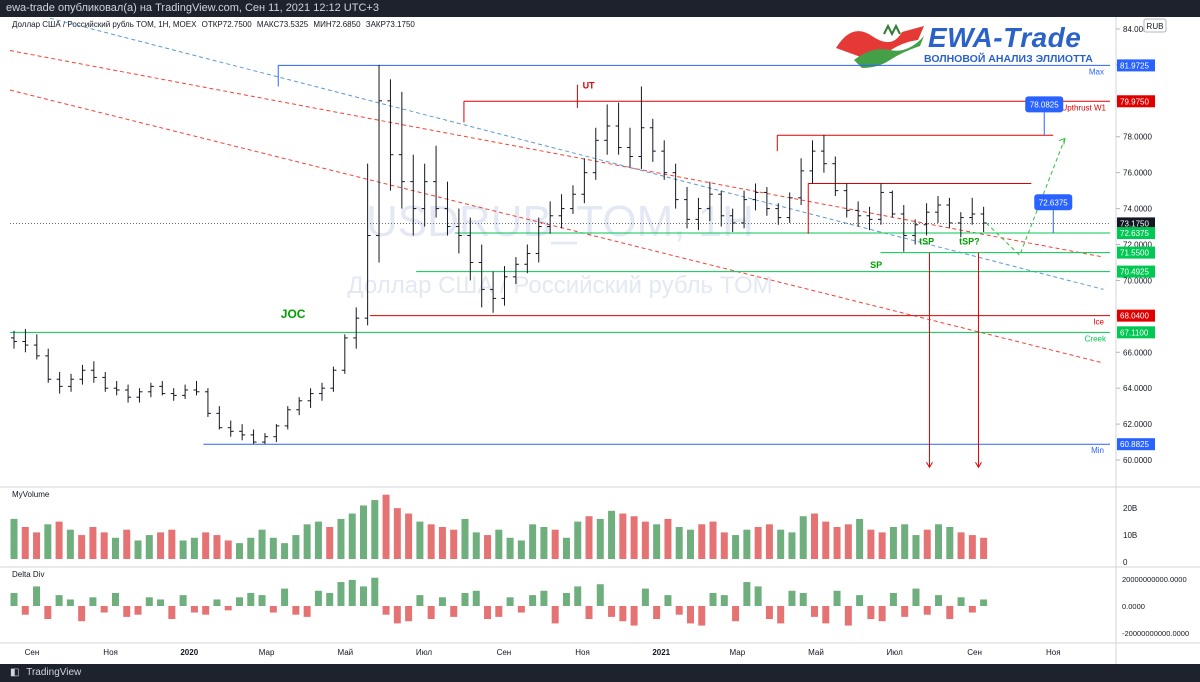 The image size is (1200, 682). Describe the element at coordinates (1044, 104) in the screenshot. I see `callout-78-box` at that location.